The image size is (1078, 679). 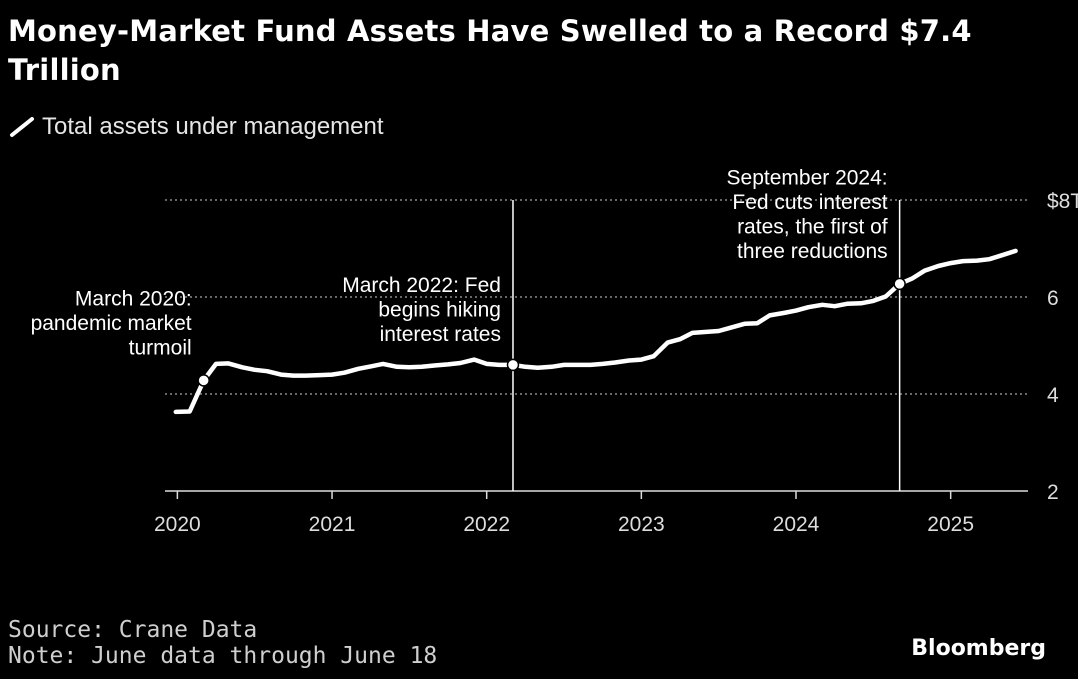 What do you see at coordinates (1053, 395) in the screenshot?
I see `y-tick-label: 4` at bounding box center [1053, 395].